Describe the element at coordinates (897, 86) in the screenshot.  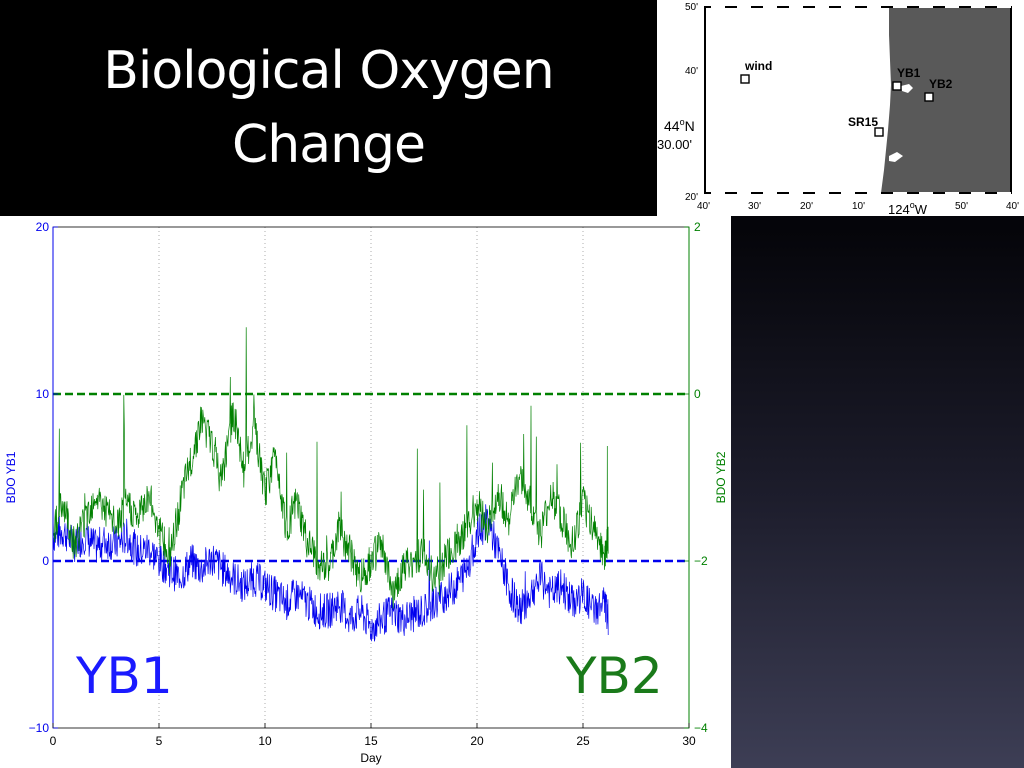
I see `station-marker-yb1` at that location.